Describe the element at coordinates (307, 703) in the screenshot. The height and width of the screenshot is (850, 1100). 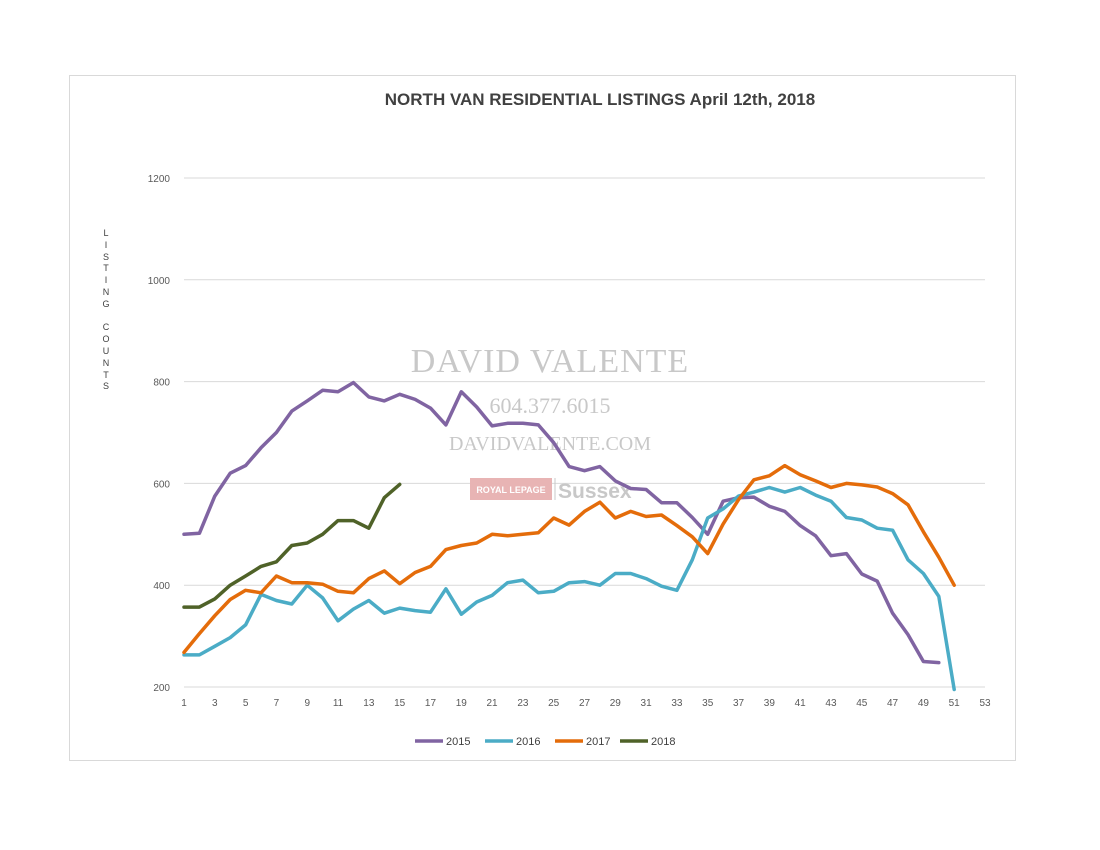
I see `x-tick-9: 9` at that location.